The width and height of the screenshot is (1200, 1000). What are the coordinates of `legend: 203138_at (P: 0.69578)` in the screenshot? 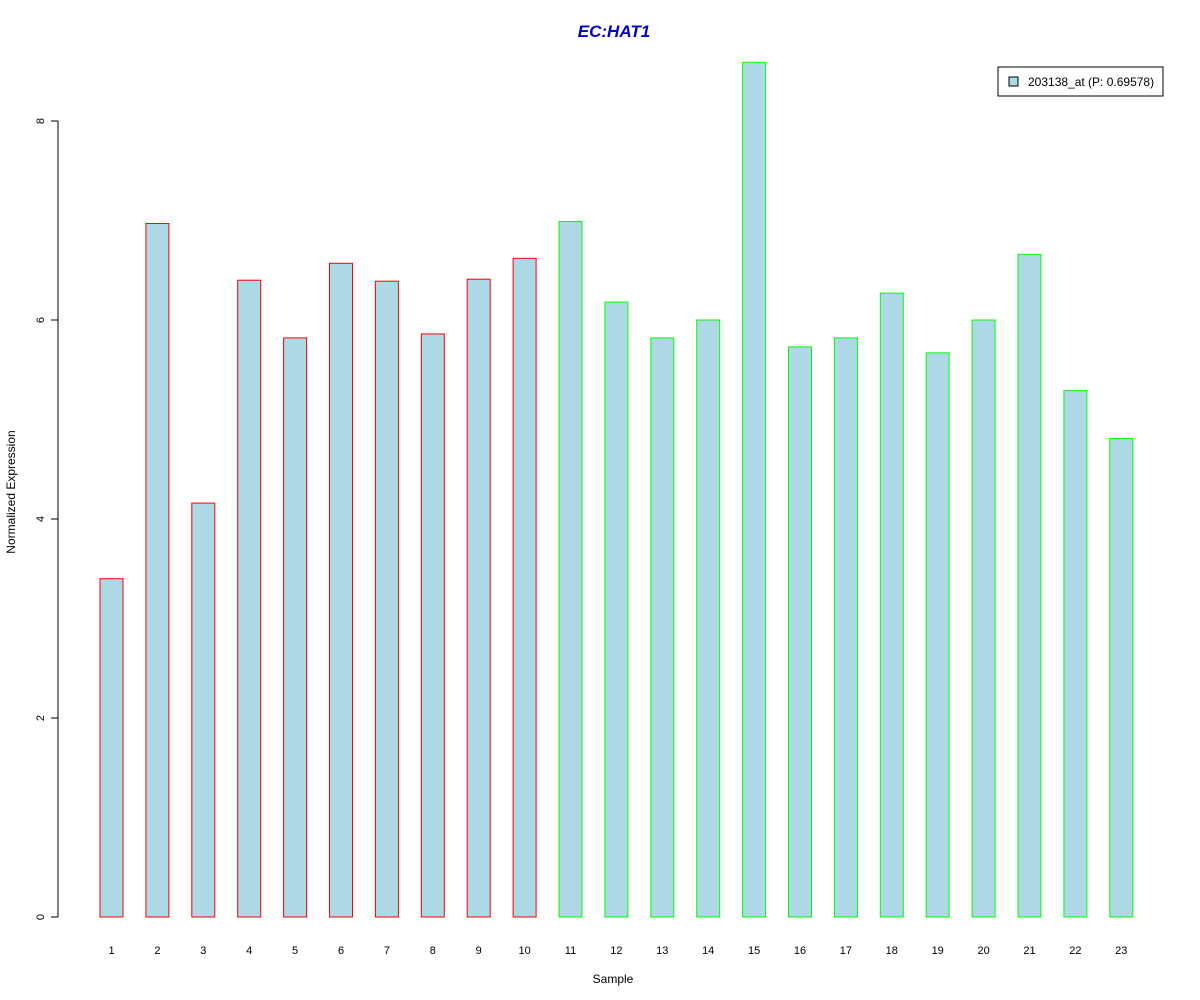 It's located at (1080, 81).